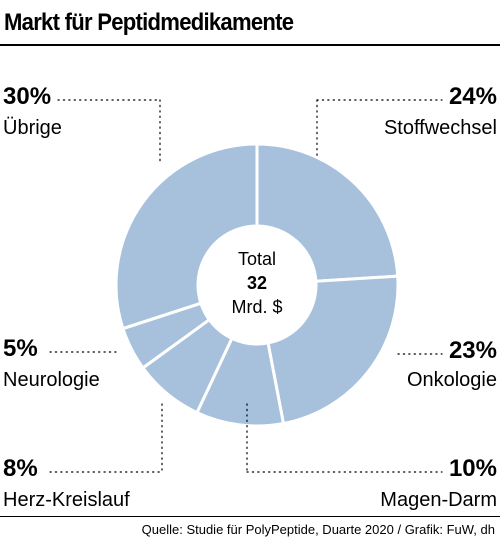 The width and height of the screenshot is (500, 545). Describe the element at coordinates (51, 380) in the screenshot. I see `category-label-neurologie: Neurologie` at that location.